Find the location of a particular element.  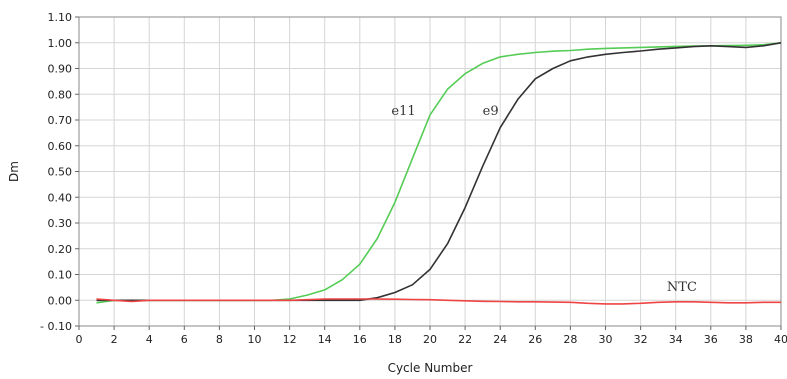

x-tick-label: 30 is located at coordinates (606, 339).